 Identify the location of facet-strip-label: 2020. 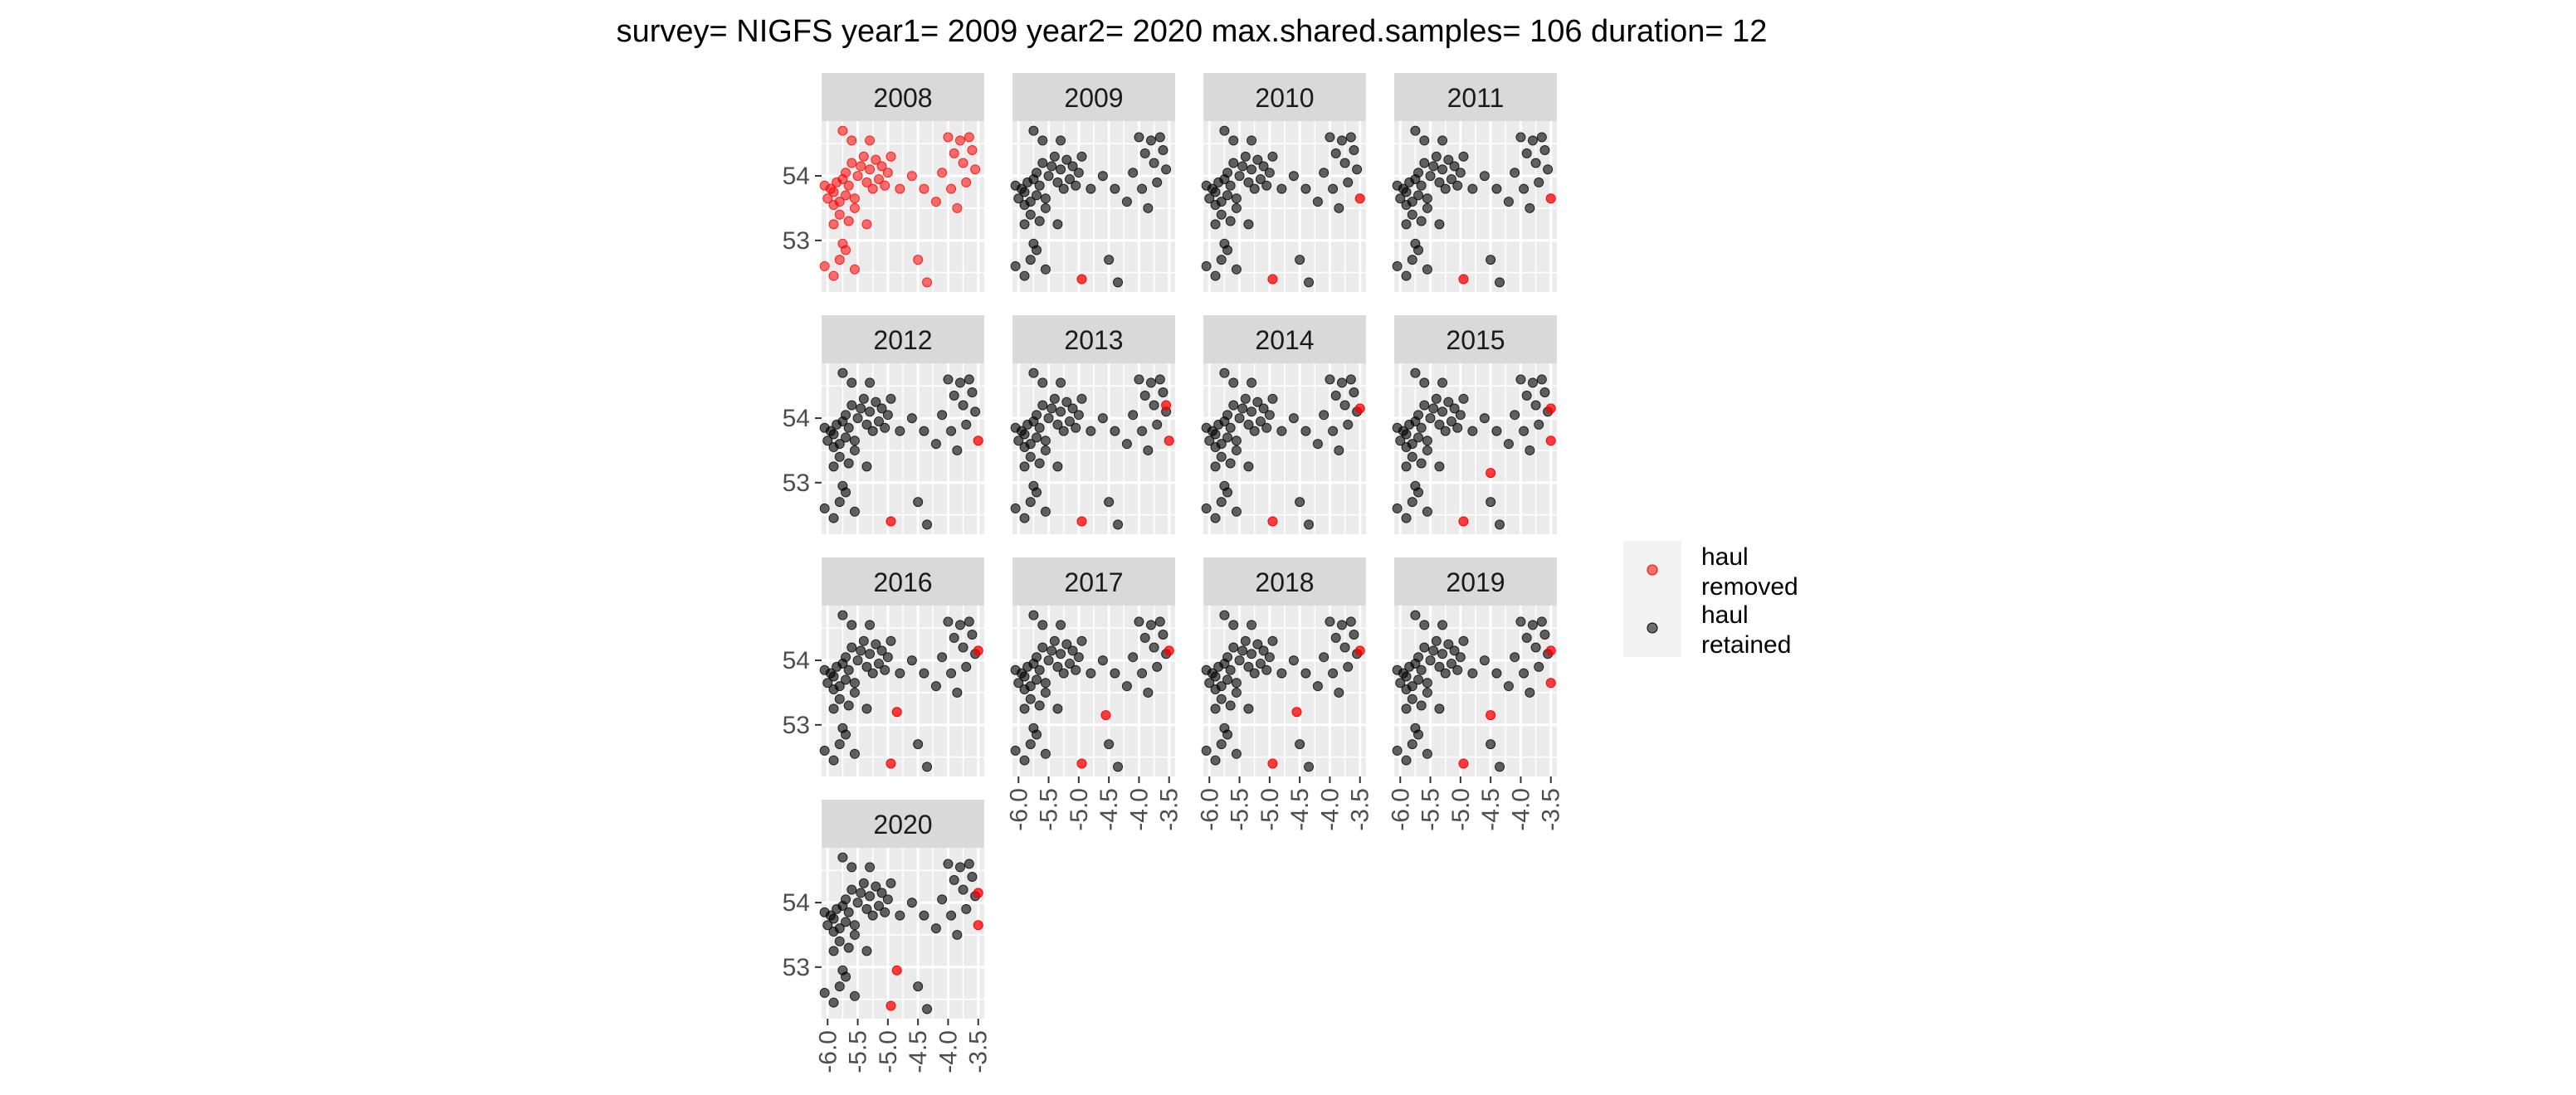
(902, 825).